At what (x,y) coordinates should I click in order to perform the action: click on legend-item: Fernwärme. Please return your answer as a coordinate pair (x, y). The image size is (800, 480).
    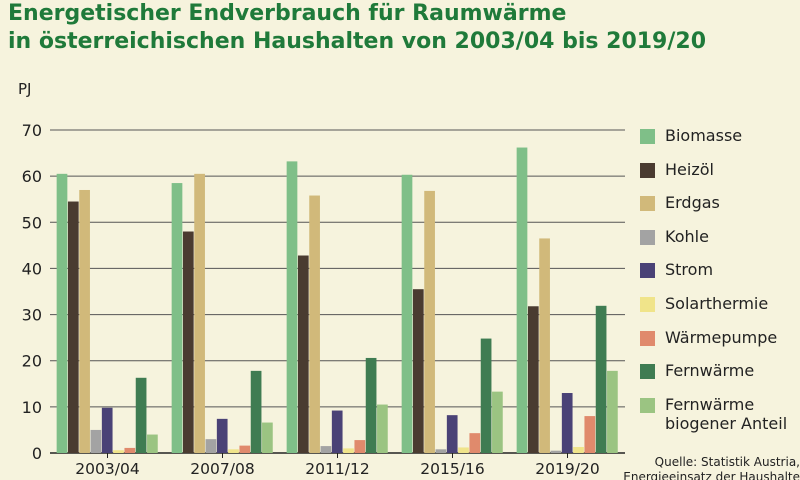
    Looking at the image, I should click on (720, 376).